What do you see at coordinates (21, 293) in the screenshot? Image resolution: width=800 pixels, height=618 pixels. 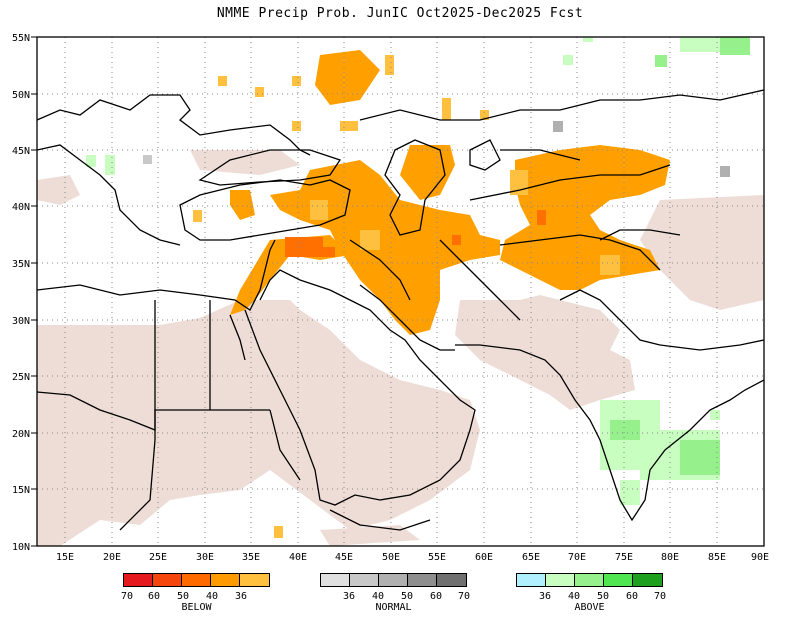 I see `latitude-labels: 55N 50N 45N 40N 35N 30N 25N 20N 15N 10N` at bounding box center [21, 293].